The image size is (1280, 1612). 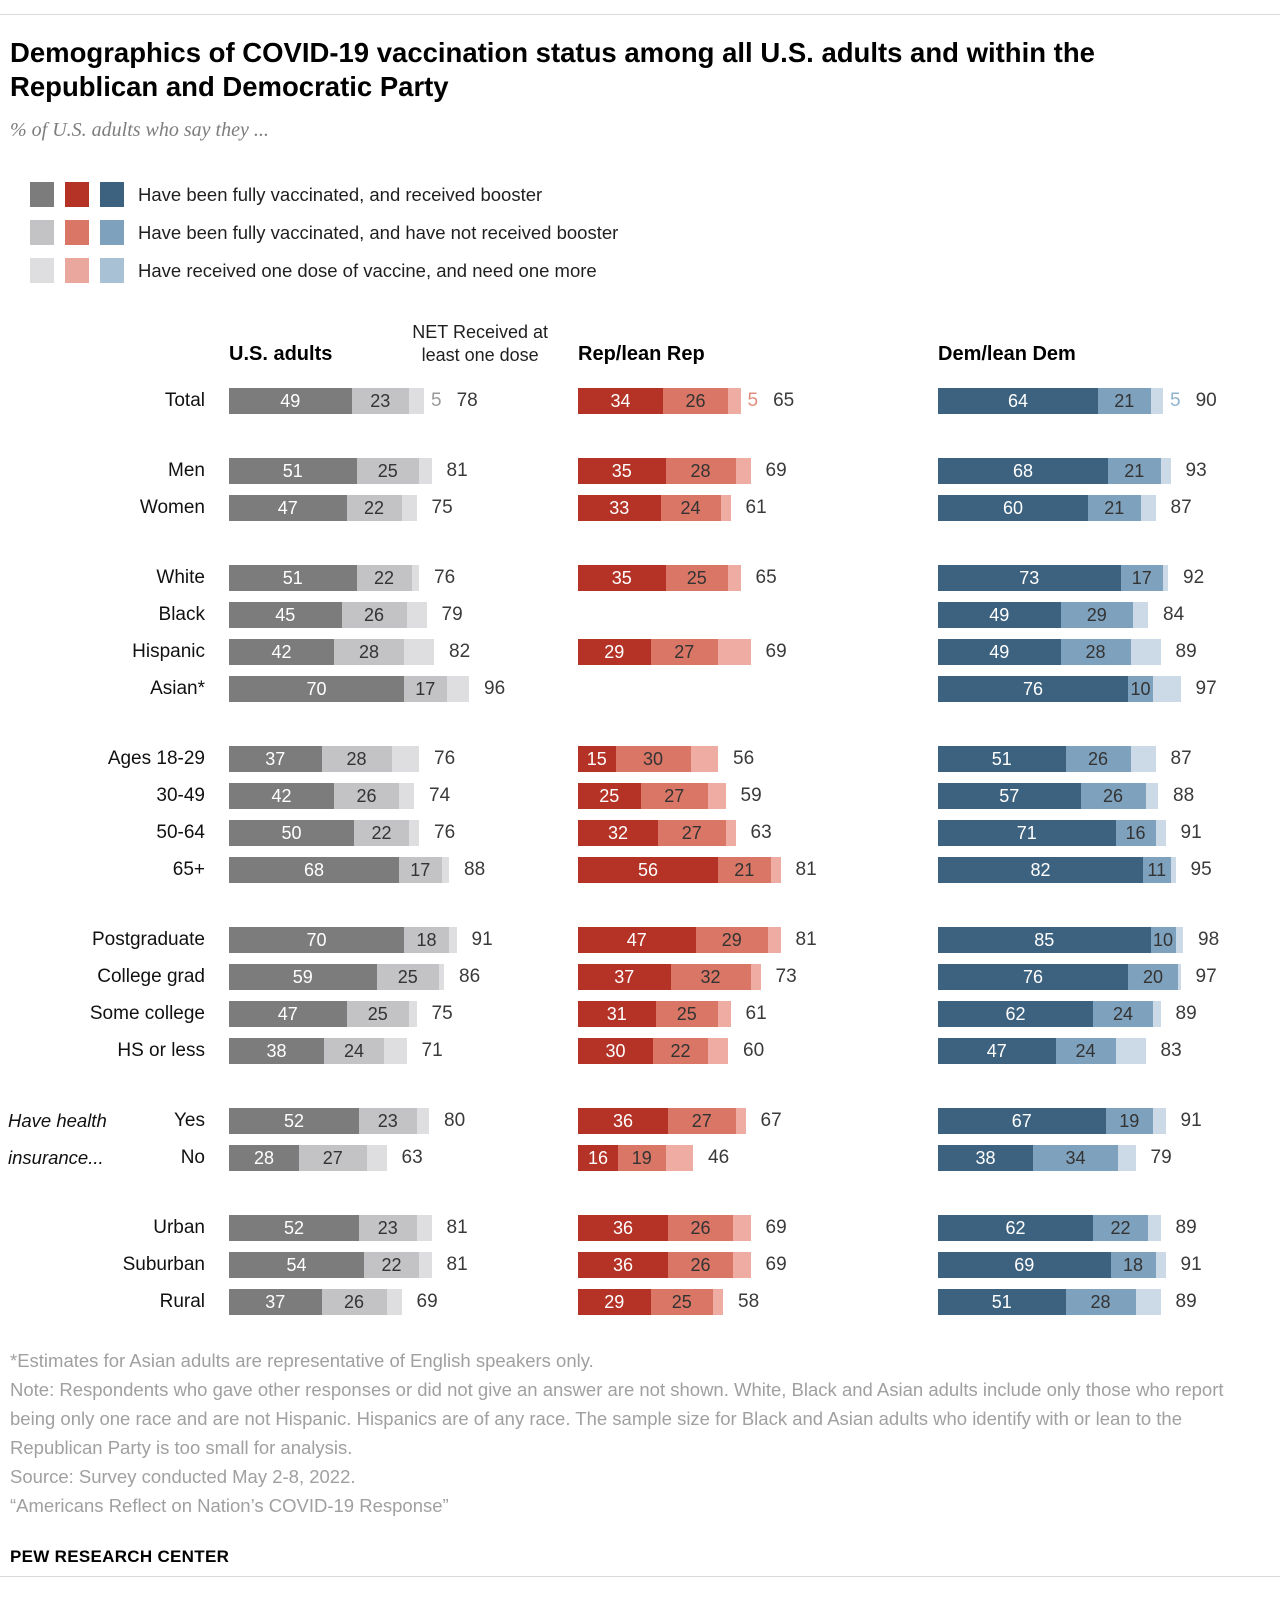 What do you see at coordinates (285, 615) in the screenshot?
I see `bar-segment: 45` at bounding box center [285, 615].